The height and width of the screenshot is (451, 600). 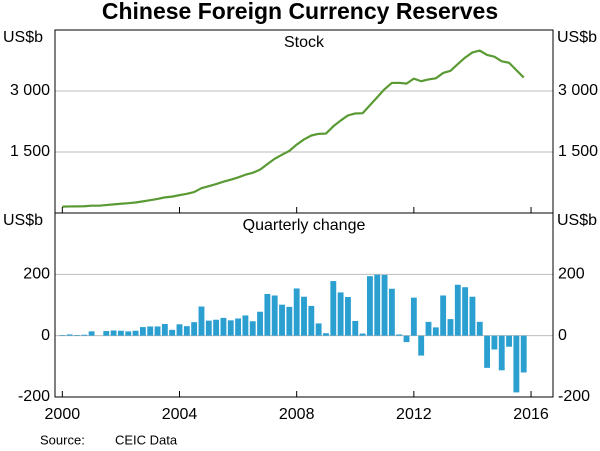 I want to click on x-tick-label: 2008, so click(x=297, y=414).